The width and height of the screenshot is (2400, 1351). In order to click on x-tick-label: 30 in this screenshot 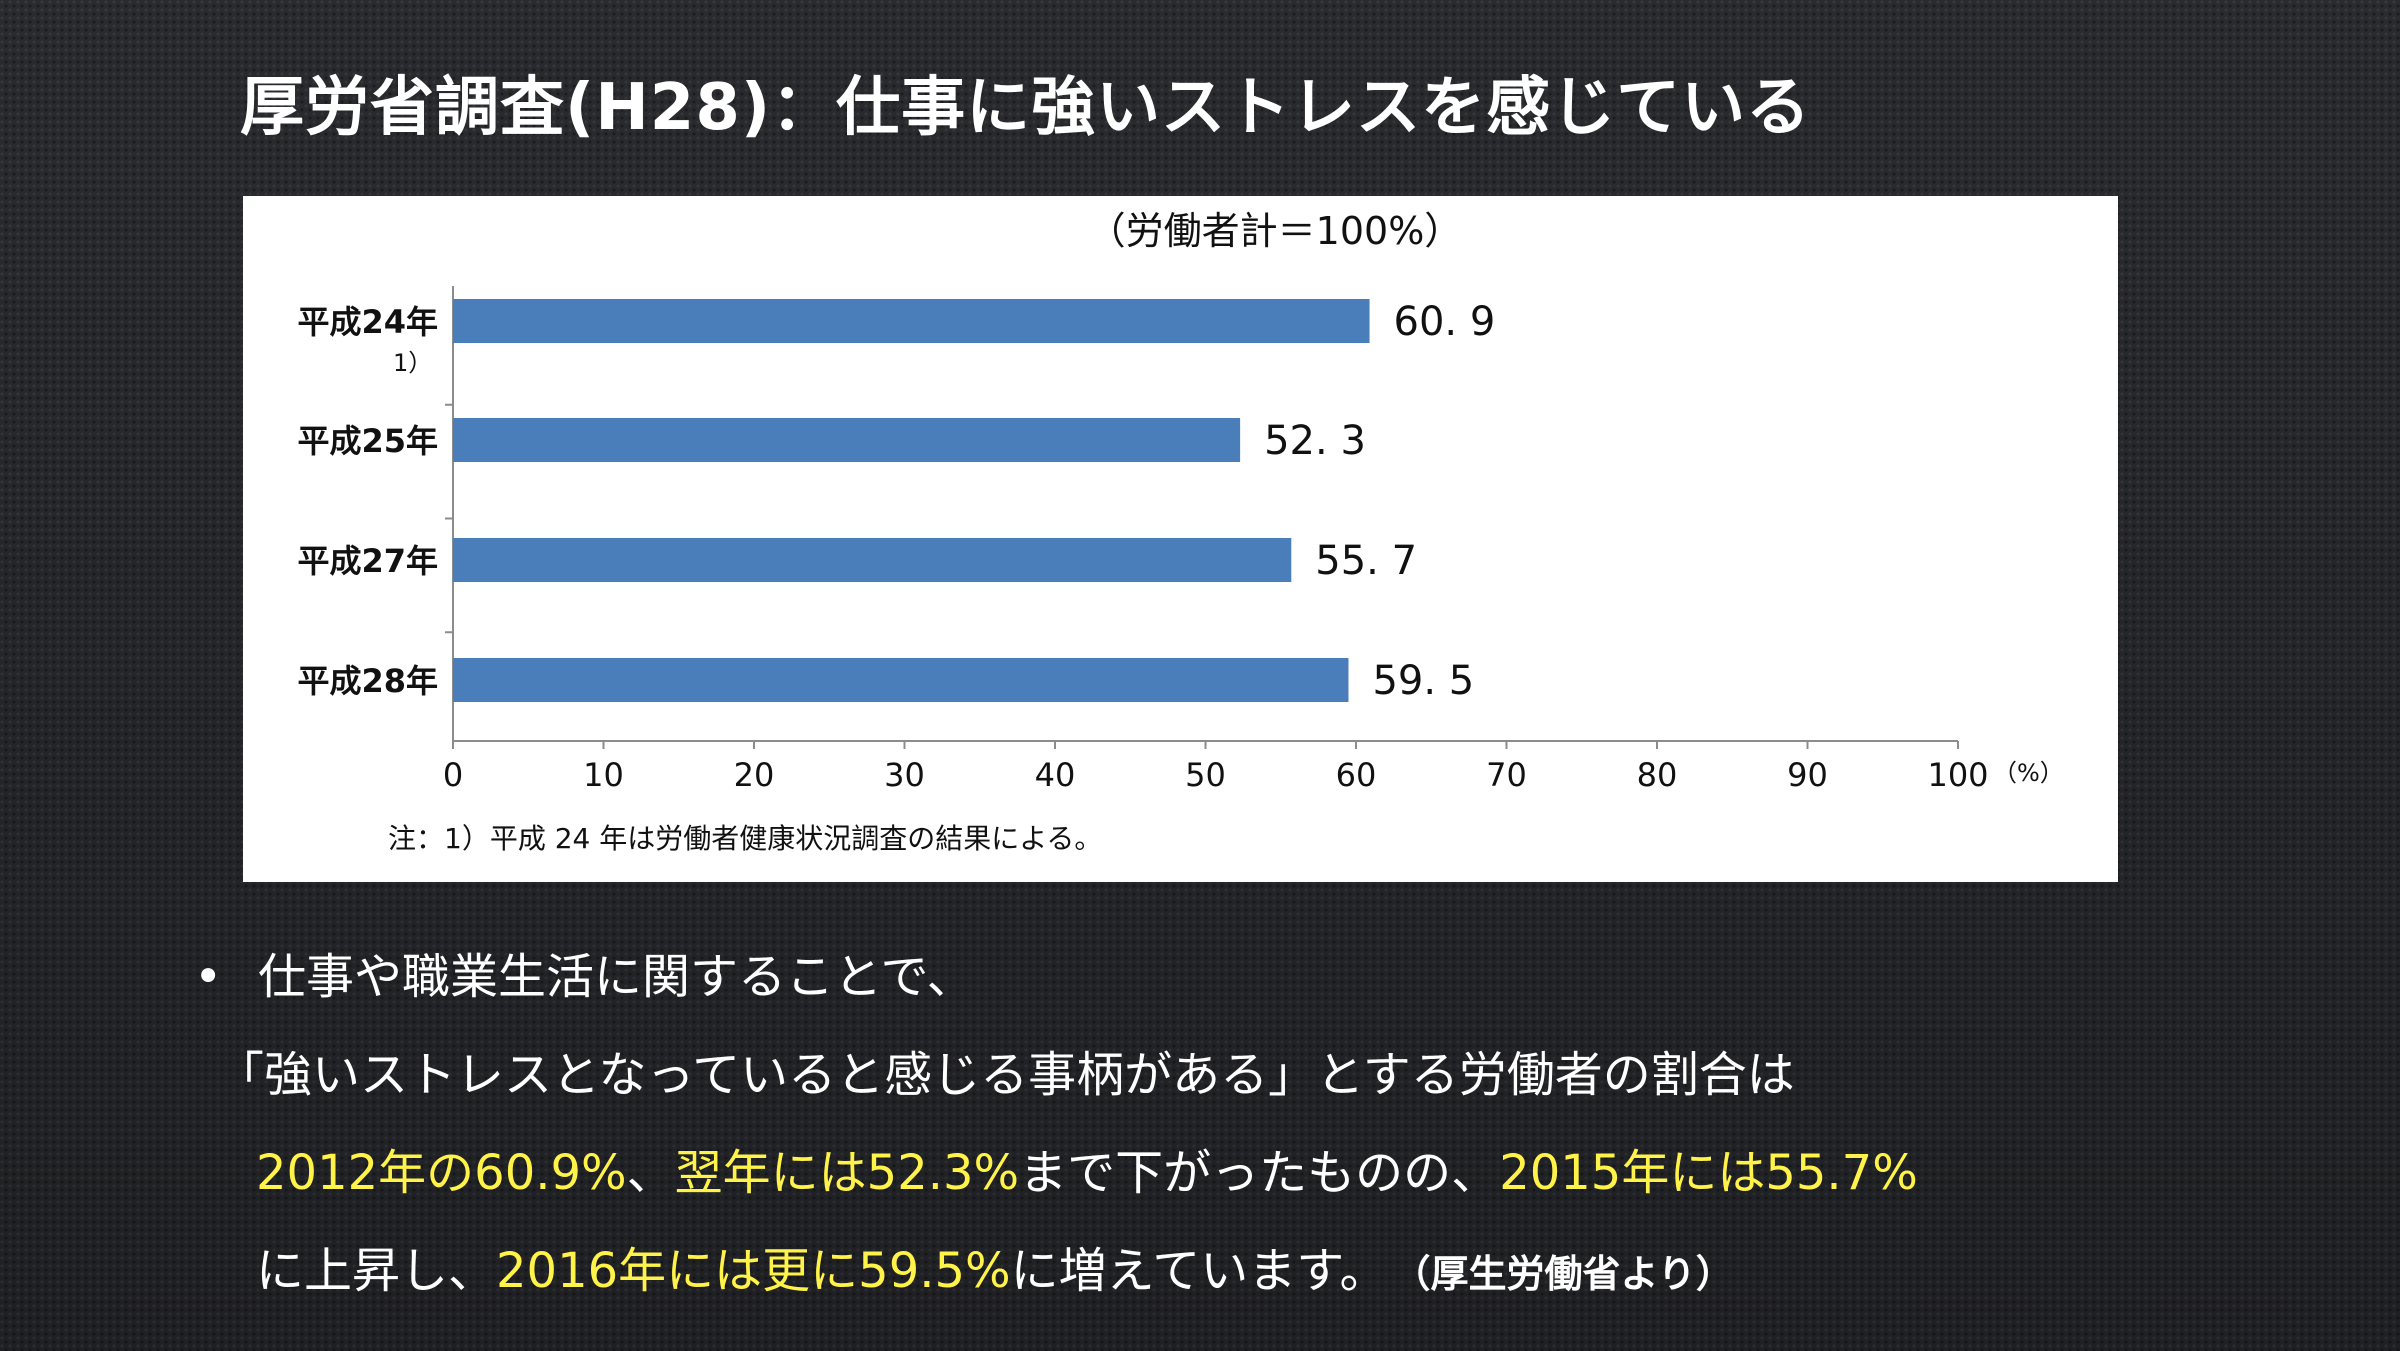, I will do `click(904, 775)`.